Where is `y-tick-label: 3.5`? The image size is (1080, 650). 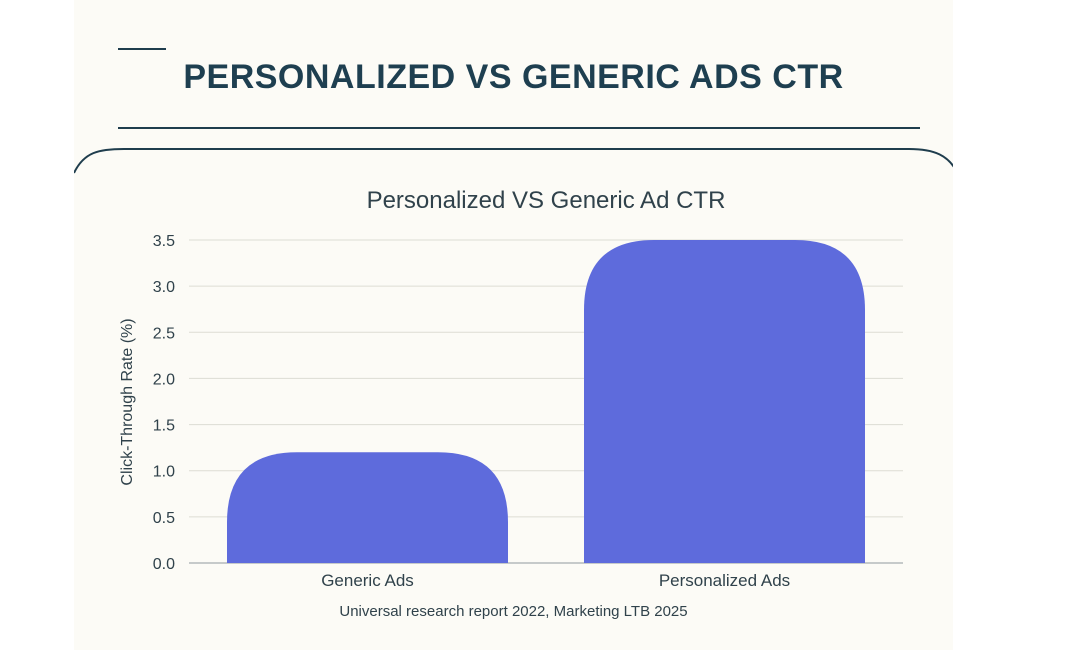
y-tick-label: 3.5 is located at coordinates (164, 241).